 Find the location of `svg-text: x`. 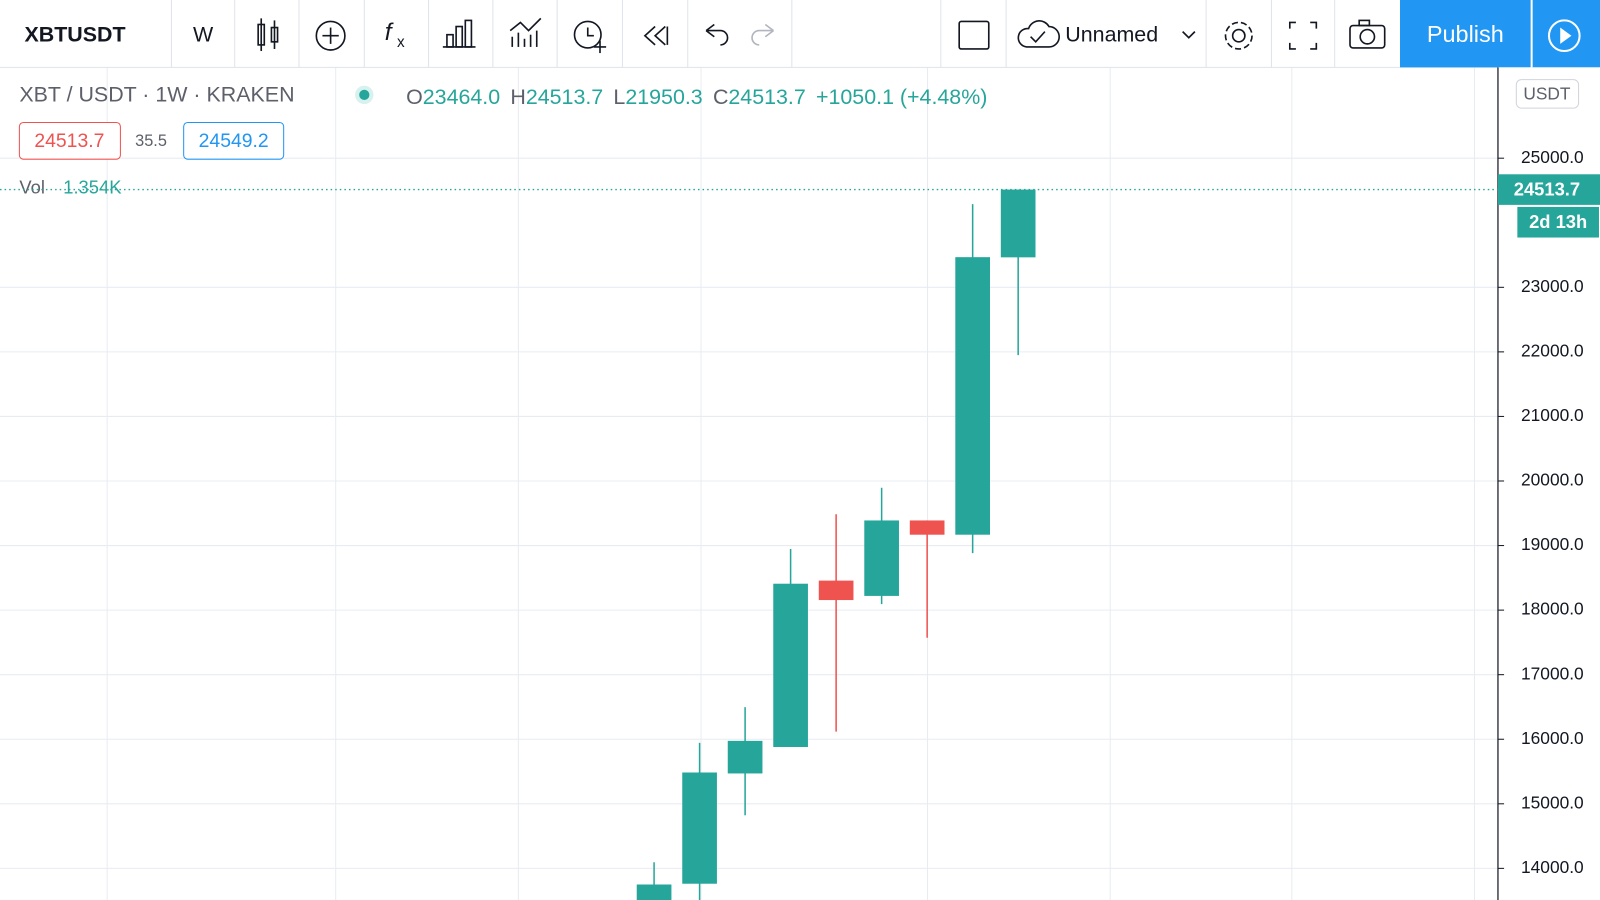

svg-text: x is located at coordinates (401, 42).